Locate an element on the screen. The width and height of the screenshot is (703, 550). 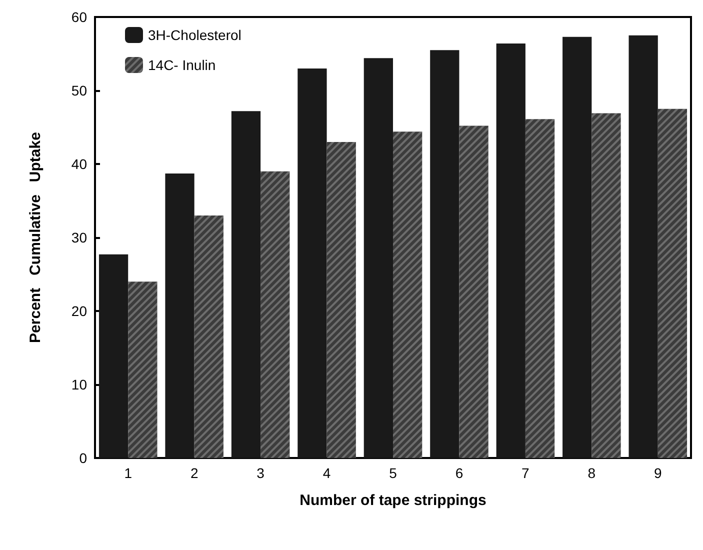
y-tick-label: 30 is located at coordinates (79, 238).